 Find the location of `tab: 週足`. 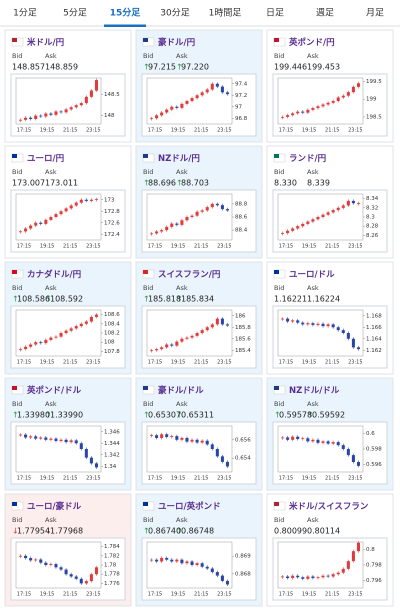

tab: 週足 is located at coordinates (325, 13).